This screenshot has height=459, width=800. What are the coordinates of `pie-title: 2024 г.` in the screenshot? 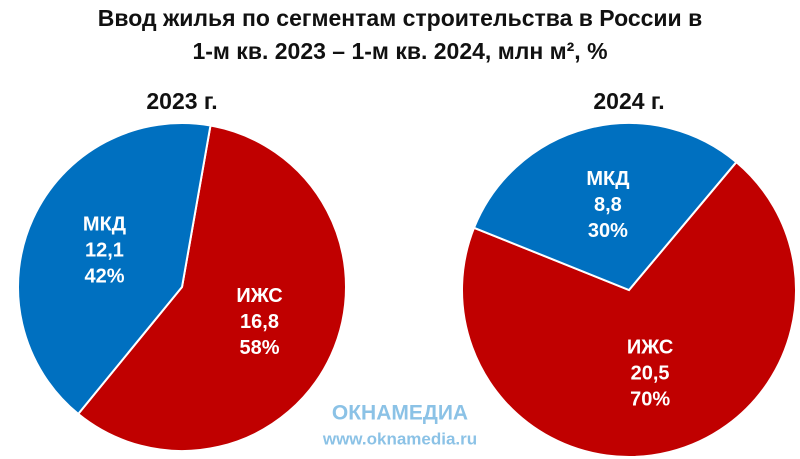 It's located at (628, 101).